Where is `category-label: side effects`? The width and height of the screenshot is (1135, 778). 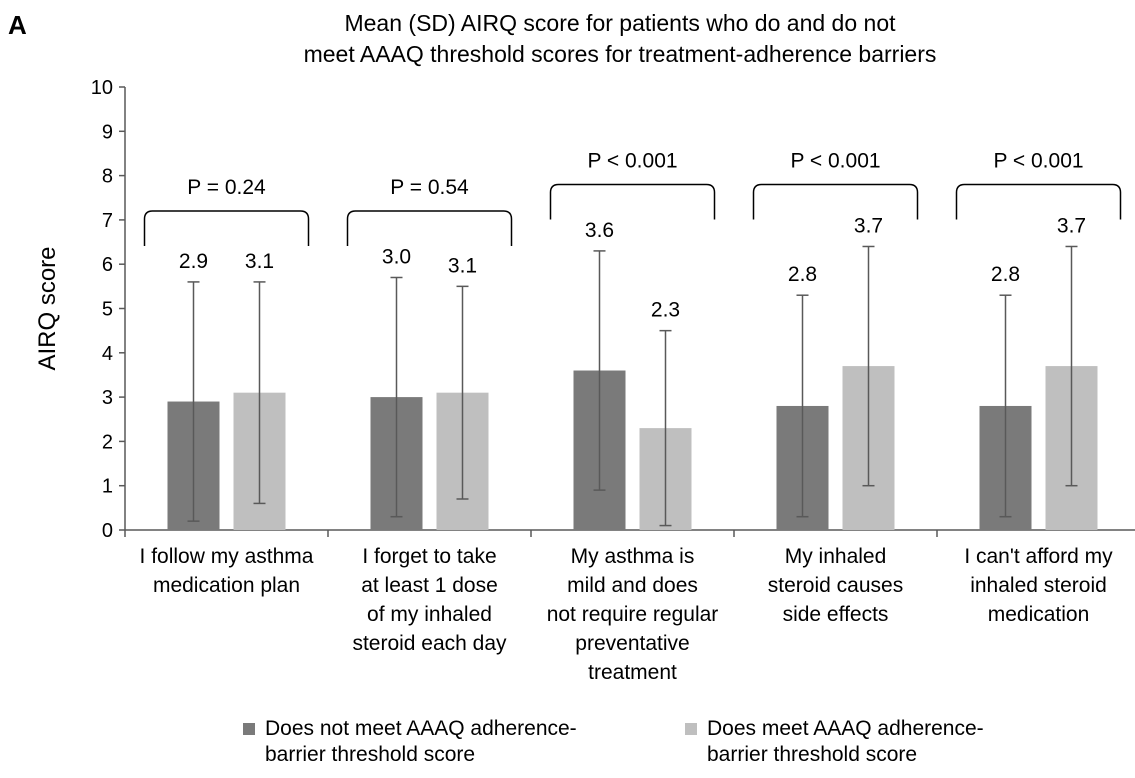 category-label: side effects is located at coordinates (836, 614).